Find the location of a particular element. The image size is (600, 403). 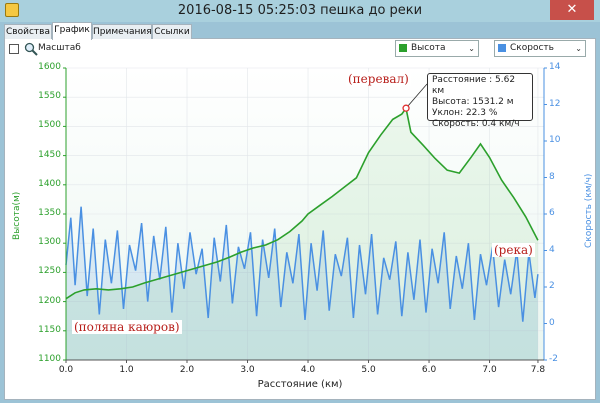

x-tick-label: 0.0 is located at coordinates (66, 370).